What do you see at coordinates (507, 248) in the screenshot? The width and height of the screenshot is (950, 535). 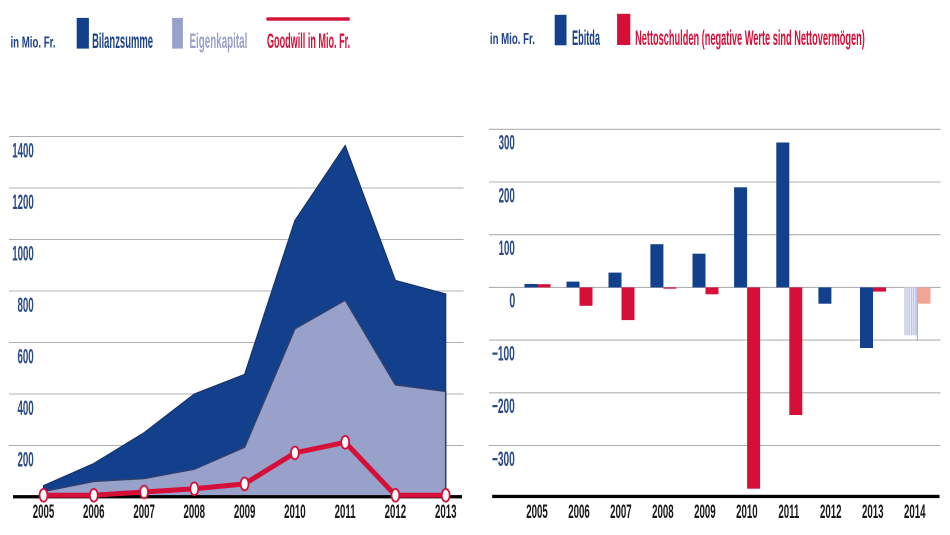 I see `svg-text: 100` at bounding box center [507, 248].